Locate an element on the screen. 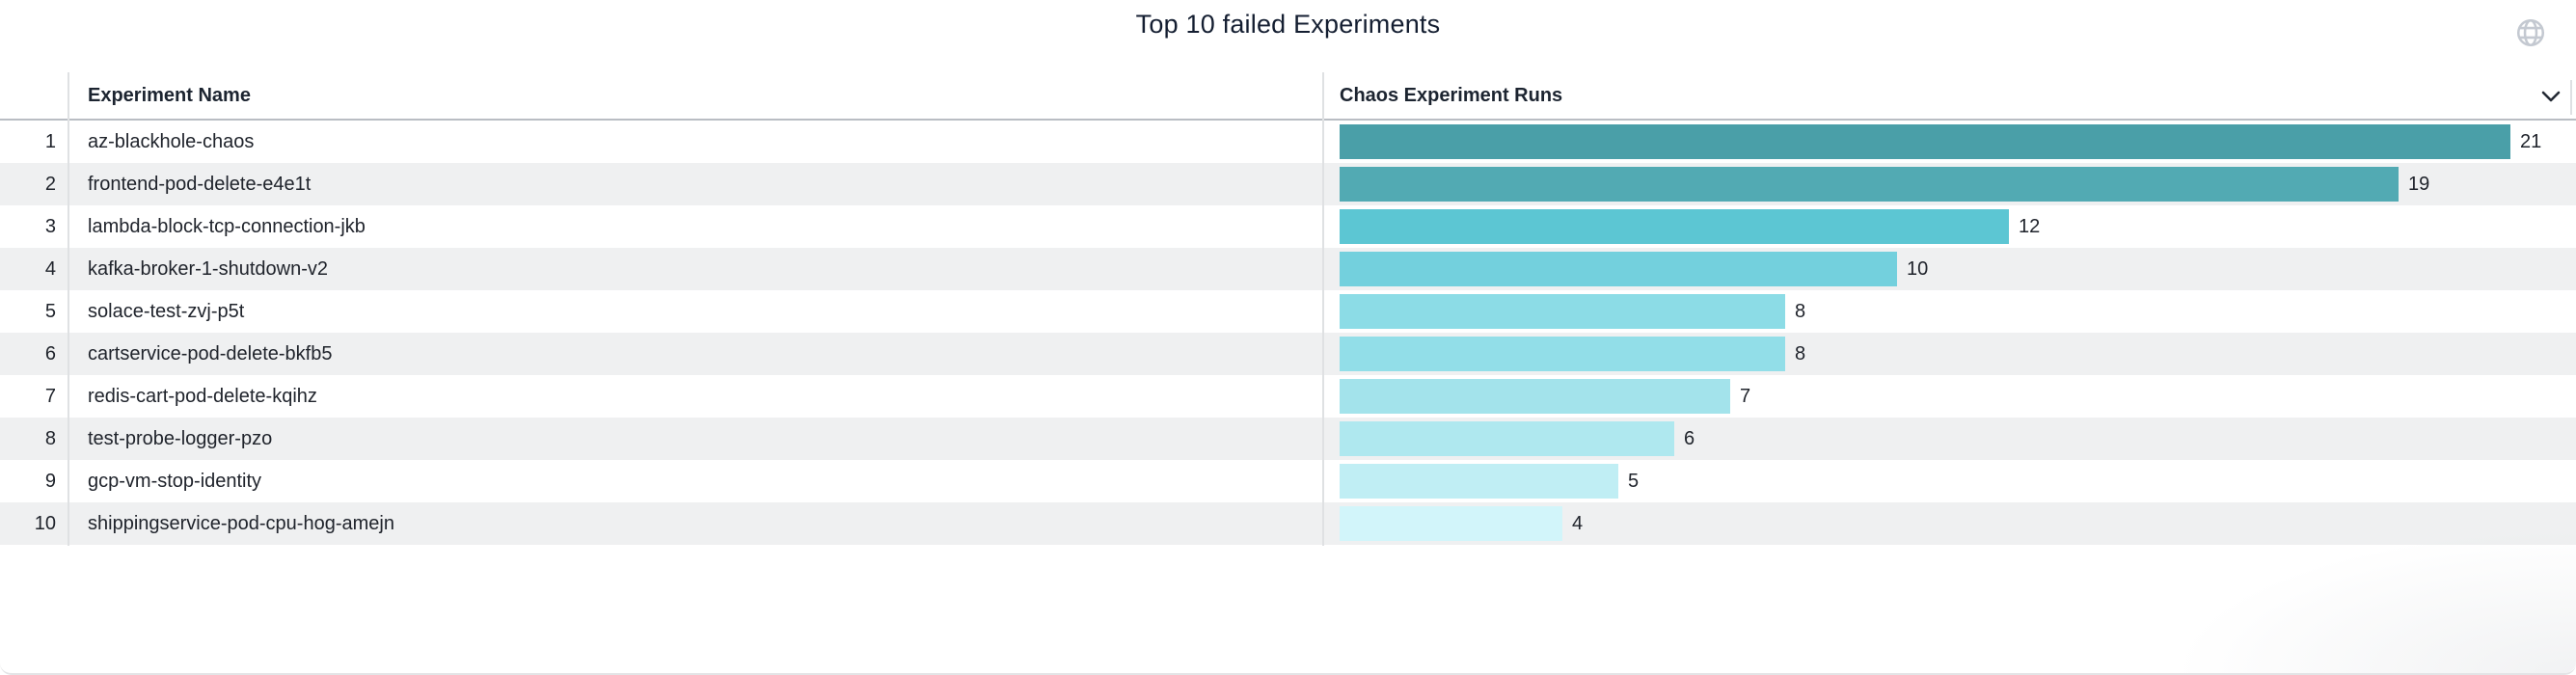 The height and width of the screenshot is (675, 2576). table-row: 6 cartservice-pod-delete-bkfb5 8 is located at coordinates (1288, 354).